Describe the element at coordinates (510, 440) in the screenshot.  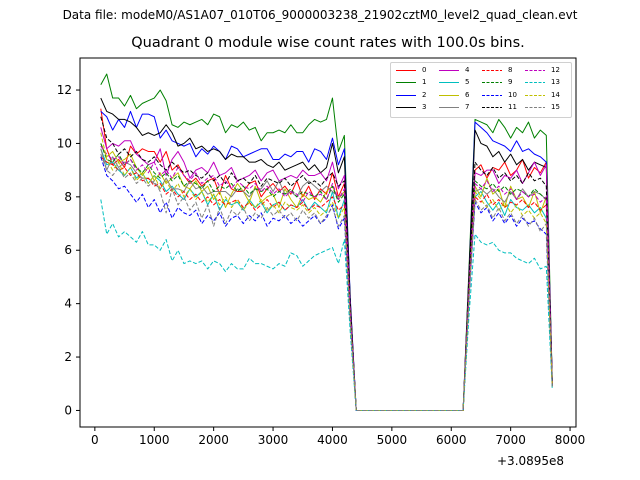
I see `x-tick-label: 7000` at that location.